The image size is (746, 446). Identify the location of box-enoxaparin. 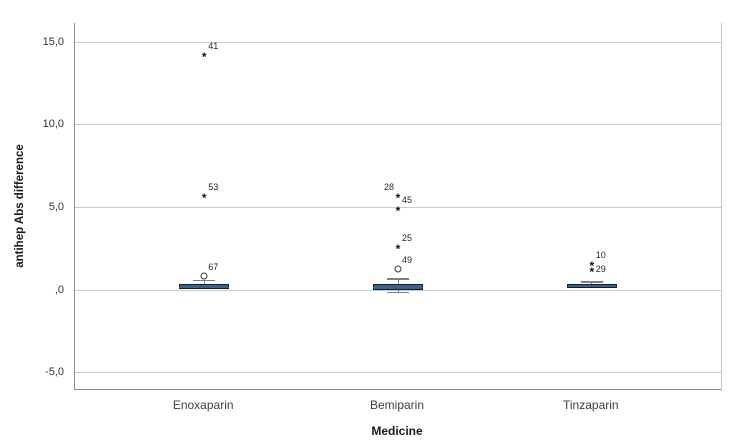
(204, 286).